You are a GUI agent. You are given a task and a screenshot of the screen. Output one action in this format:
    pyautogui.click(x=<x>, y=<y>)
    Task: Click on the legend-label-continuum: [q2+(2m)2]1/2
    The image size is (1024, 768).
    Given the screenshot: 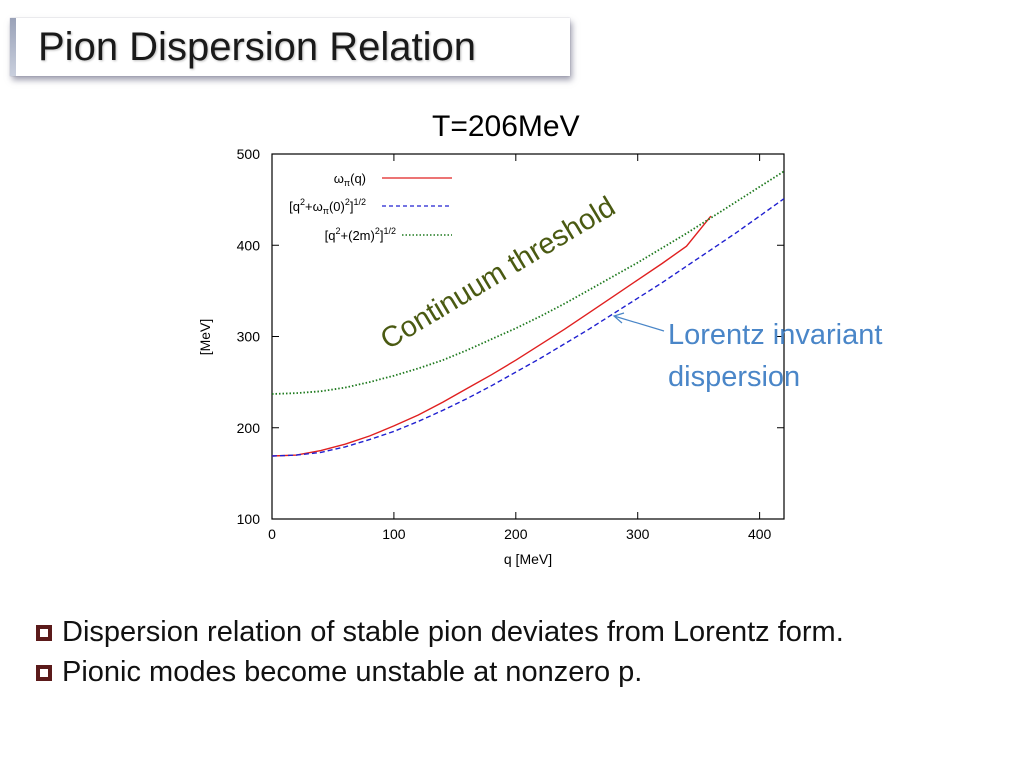 What is the action you would take?
    pyautogui.click(x=360, y=234)
    